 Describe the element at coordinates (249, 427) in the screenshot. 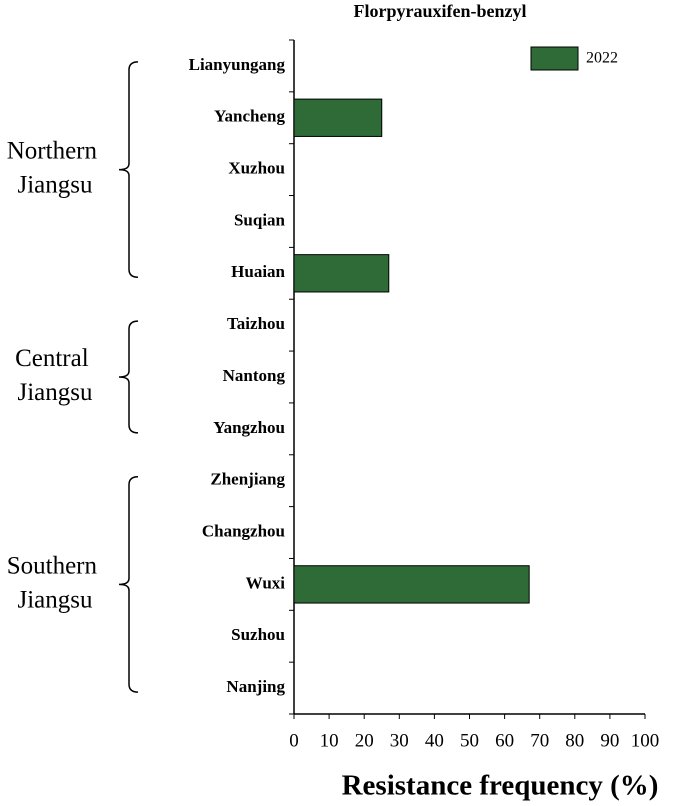

I see `category-label: Yangzhou` at that location.